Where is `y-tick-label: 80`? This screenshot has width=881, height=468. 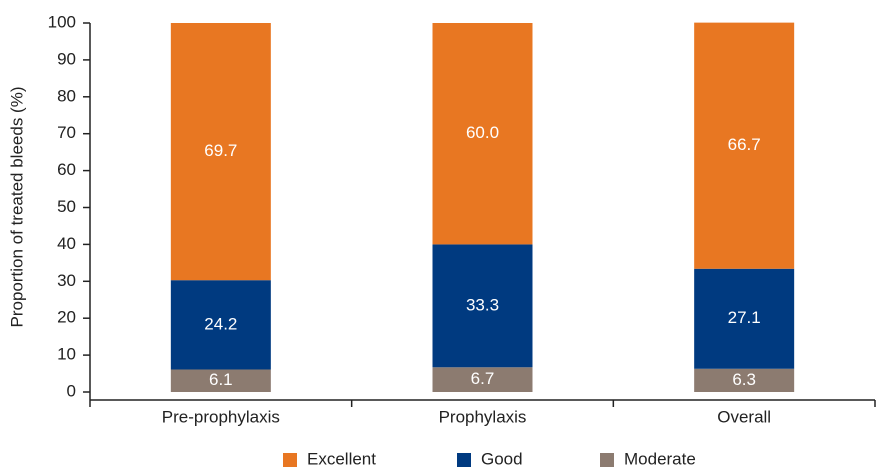
y-tick-label: 80 is located at coordinates (66, 95).